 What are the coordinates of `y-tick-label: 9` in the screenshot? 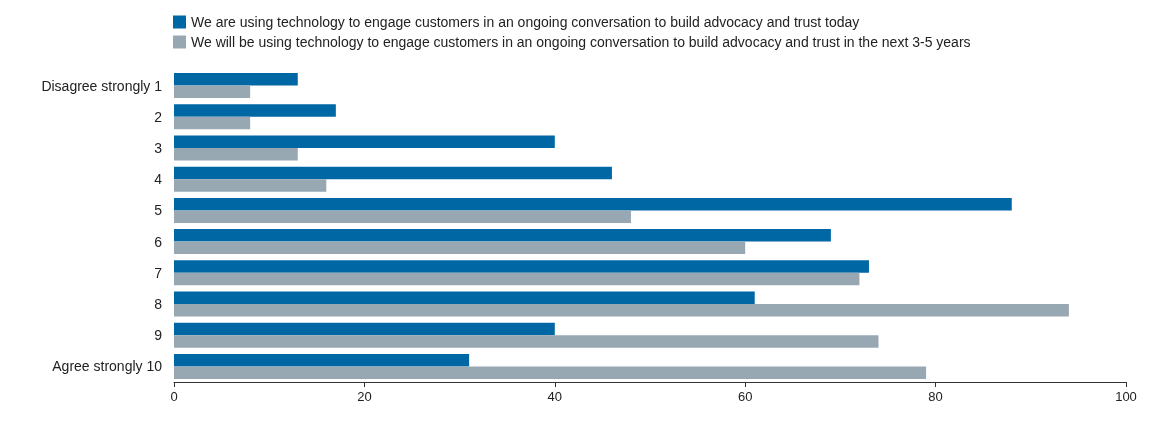 It's located at (158, 335).